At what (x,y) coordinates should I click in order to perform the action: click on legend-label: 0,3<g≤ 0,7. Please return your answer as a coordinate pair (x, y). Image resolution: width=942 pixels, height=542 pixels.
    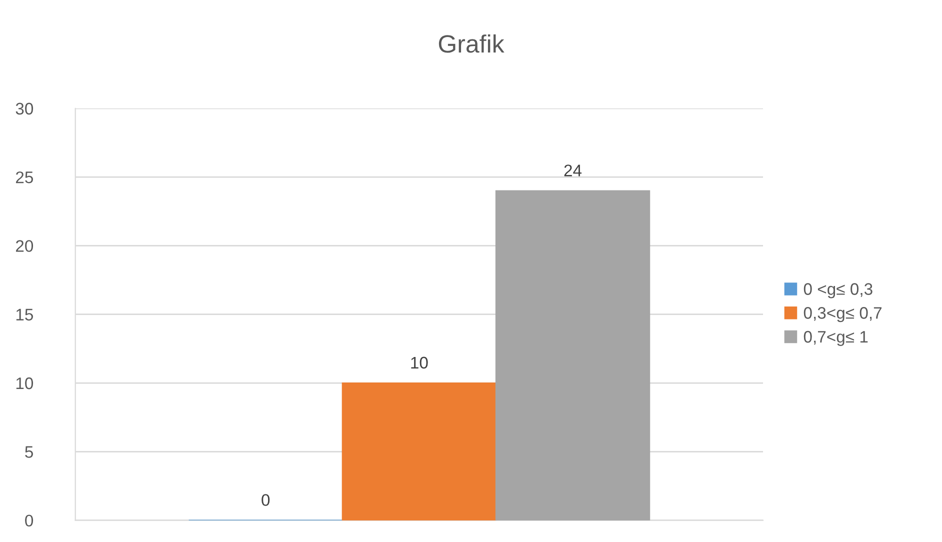
    Looking at the image, I should click on (843, 314).